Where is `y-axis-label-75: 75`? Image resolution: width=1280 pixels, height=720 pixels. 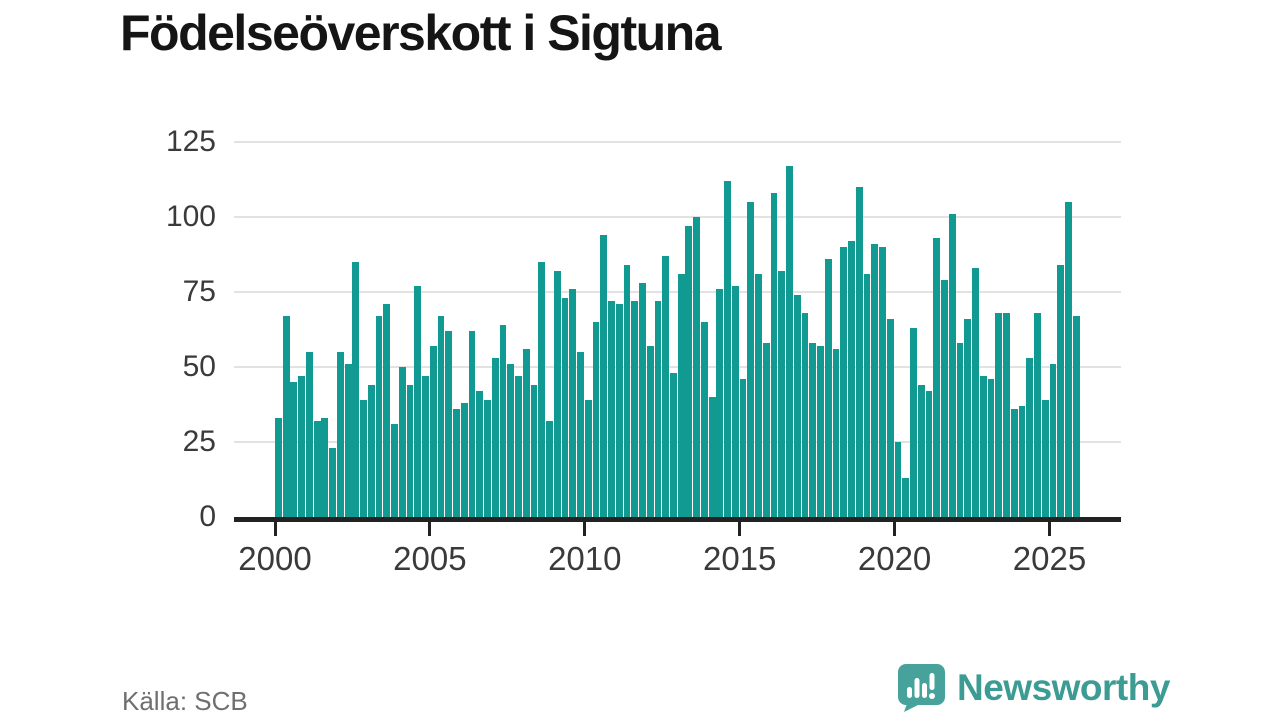 y-axis-label-75: 75 is located at coordinates (199, 291).